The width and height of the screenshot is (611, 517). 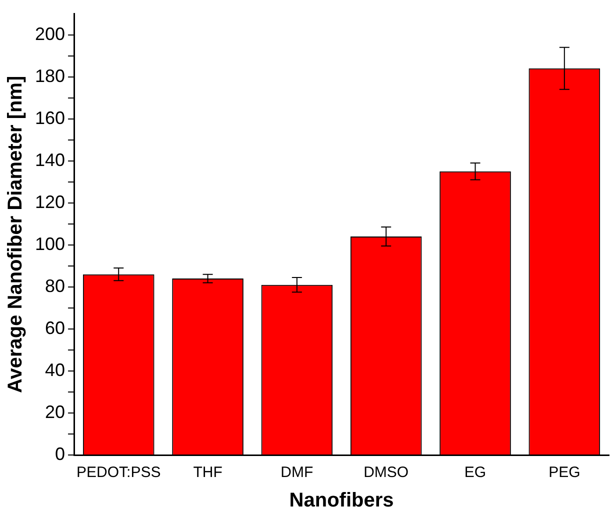 What do you see at coordinates (297, 473) in the screenshot?
I see `x-tick-label: DMF` at bounding box center [297, 473].